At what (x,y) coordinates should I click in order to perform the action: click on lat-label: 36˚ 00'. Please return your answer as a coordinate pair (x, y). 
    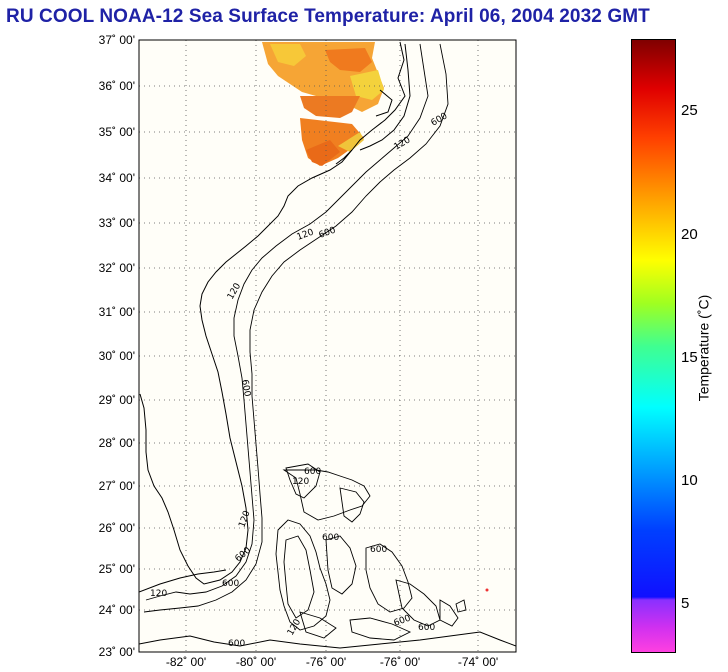
    Looking at the image, I should click on (116, 86).